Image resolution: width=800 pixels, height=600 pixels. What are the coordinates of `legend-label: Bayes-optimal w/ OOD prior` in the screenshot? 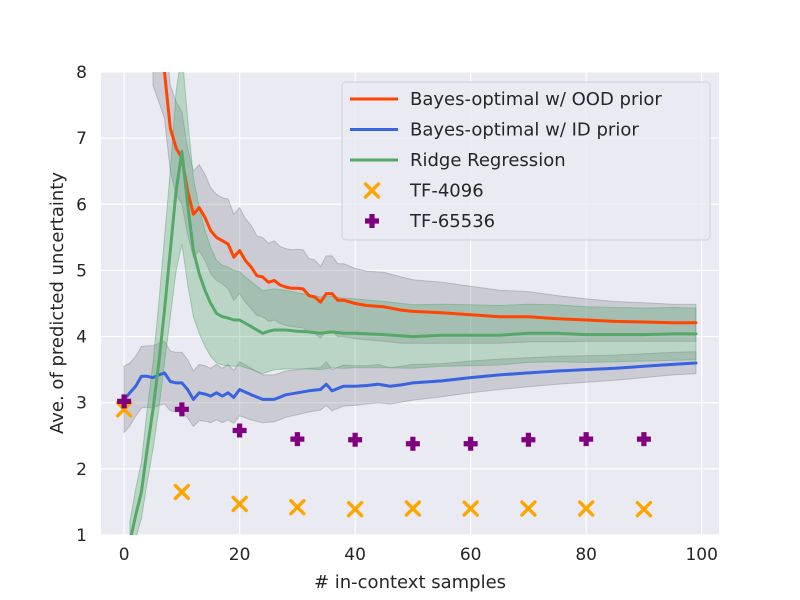 It's located at (536, 99).